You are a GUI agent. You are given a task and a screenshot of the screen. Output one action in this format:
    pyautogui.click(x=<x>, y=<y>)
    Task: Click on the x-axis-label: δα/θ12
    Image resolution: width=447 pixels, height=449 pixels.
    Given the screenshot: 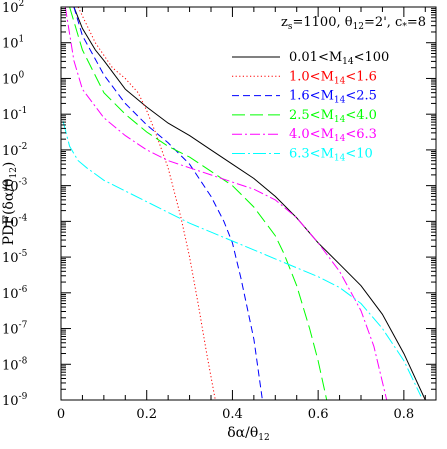 What is the action you would take?
    pyautogui.click(x=248, y=434)
    